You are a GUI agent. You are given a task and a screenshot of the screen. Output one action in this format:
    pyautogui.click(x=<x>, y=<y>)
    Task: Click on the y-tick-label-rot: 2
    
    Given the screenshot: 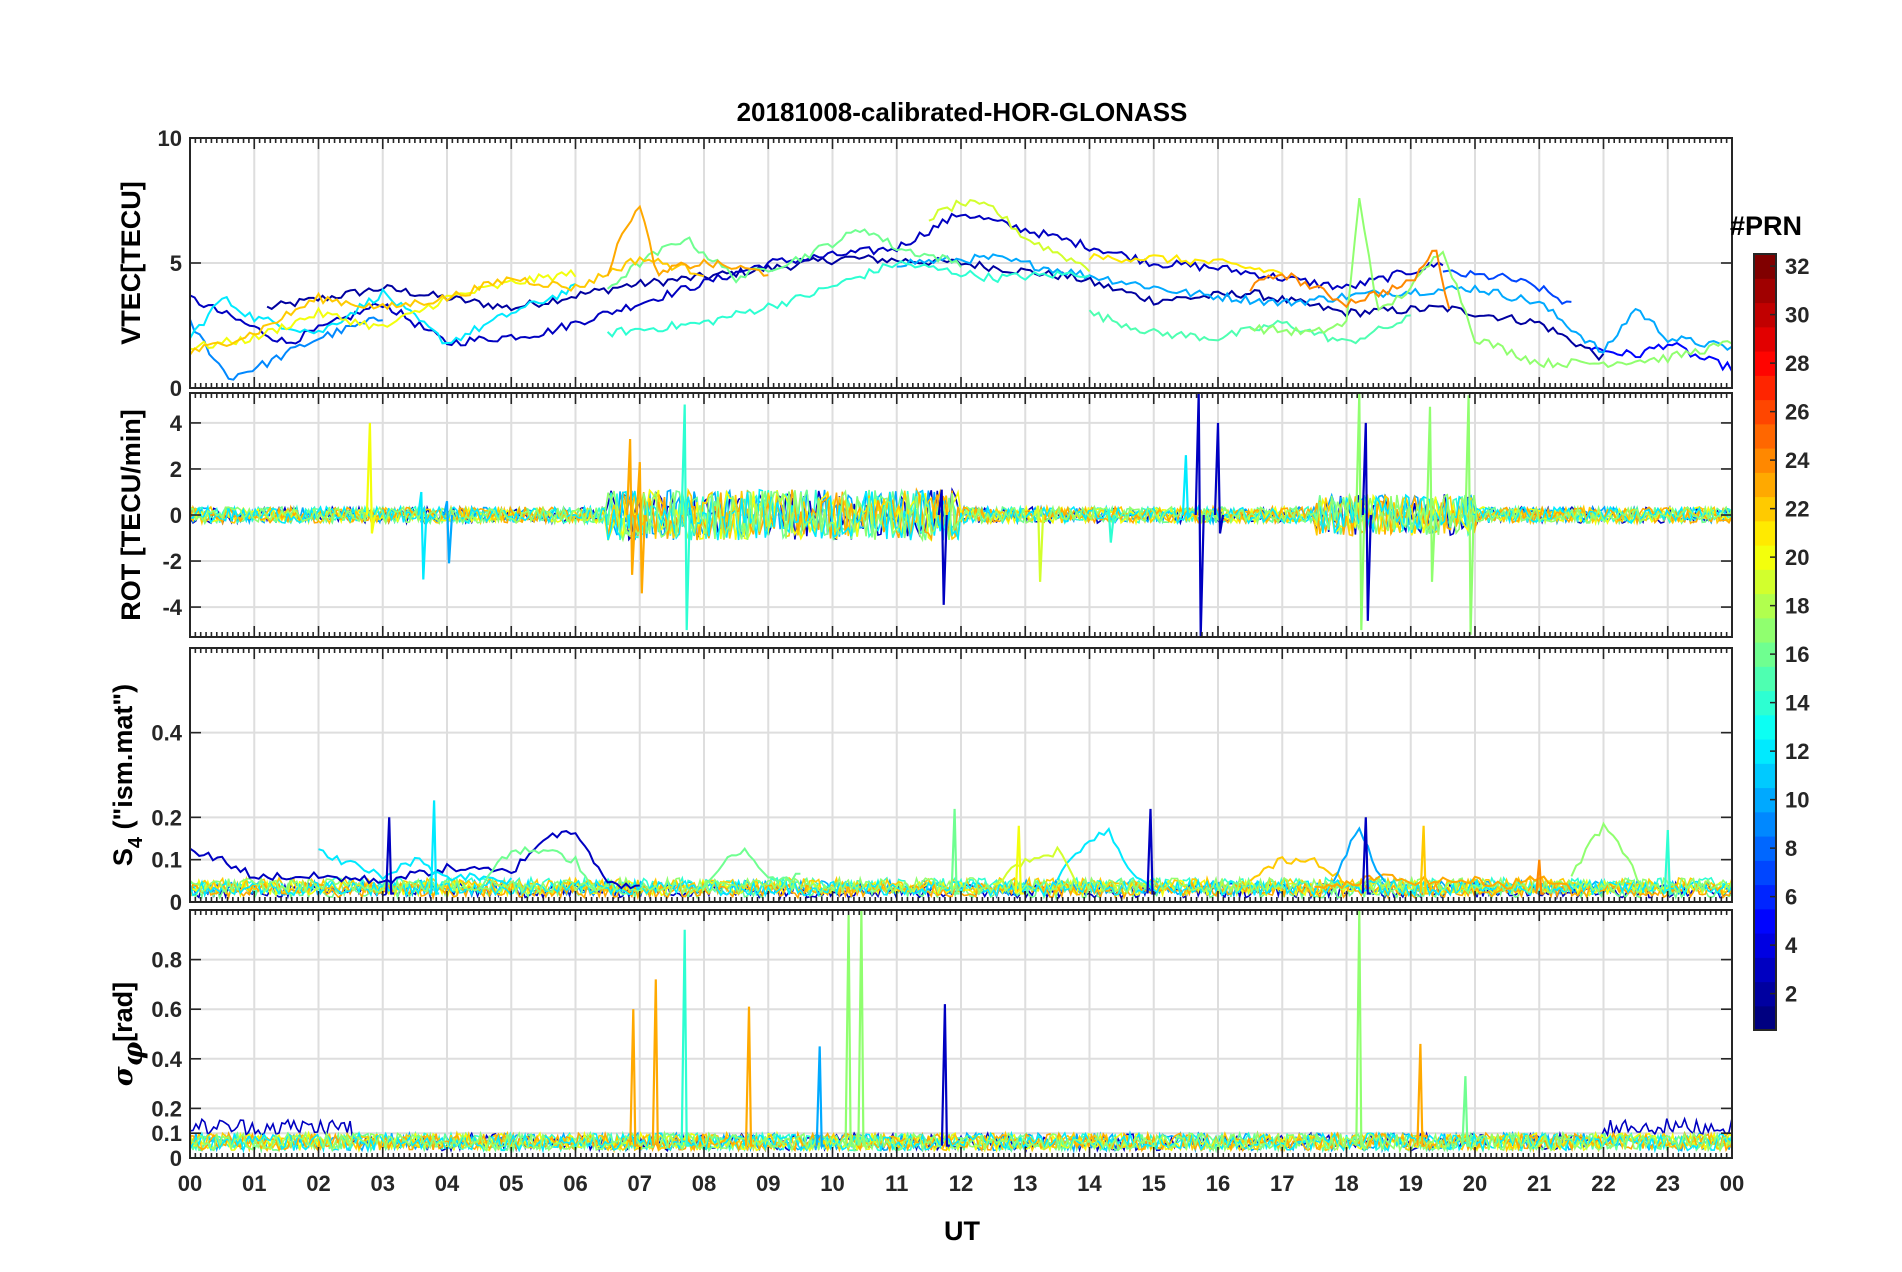 What is the action you would take?
    pyautogui.click(x=176, y=469)
    